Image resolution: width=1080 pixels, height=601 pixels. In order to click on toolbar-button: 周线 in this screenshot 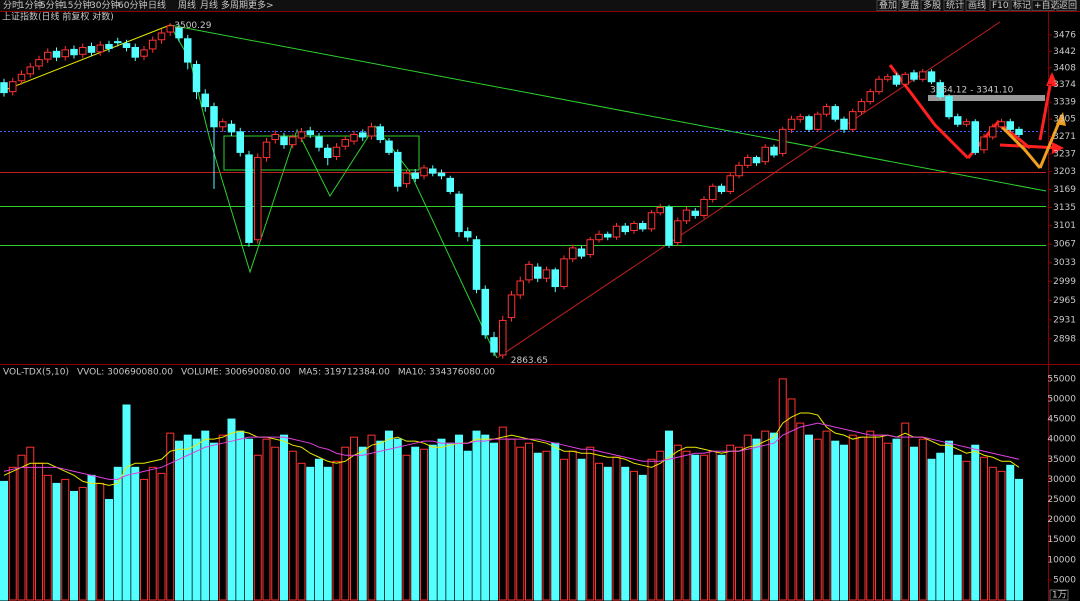, I will do `click(187, 5)`.